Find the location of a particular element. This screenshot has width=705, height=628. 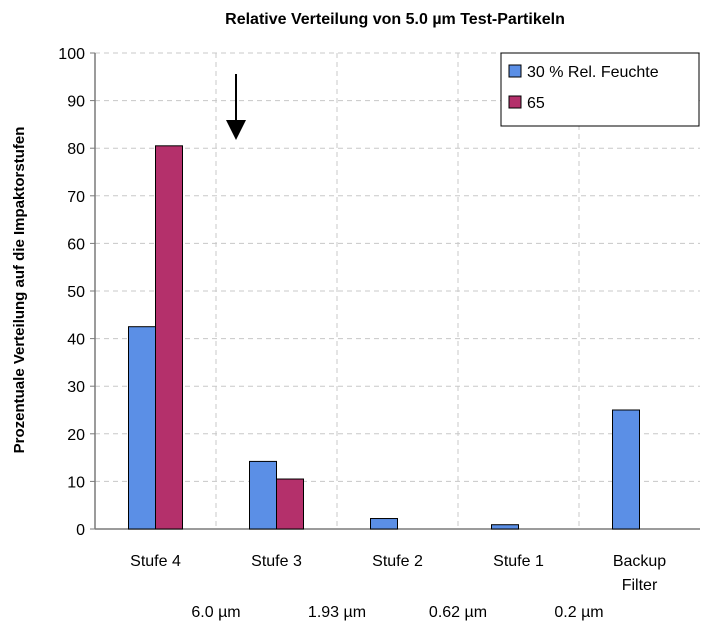

legend-label: 30 % Rel. Feuchte is located at coordinates (593, 72).